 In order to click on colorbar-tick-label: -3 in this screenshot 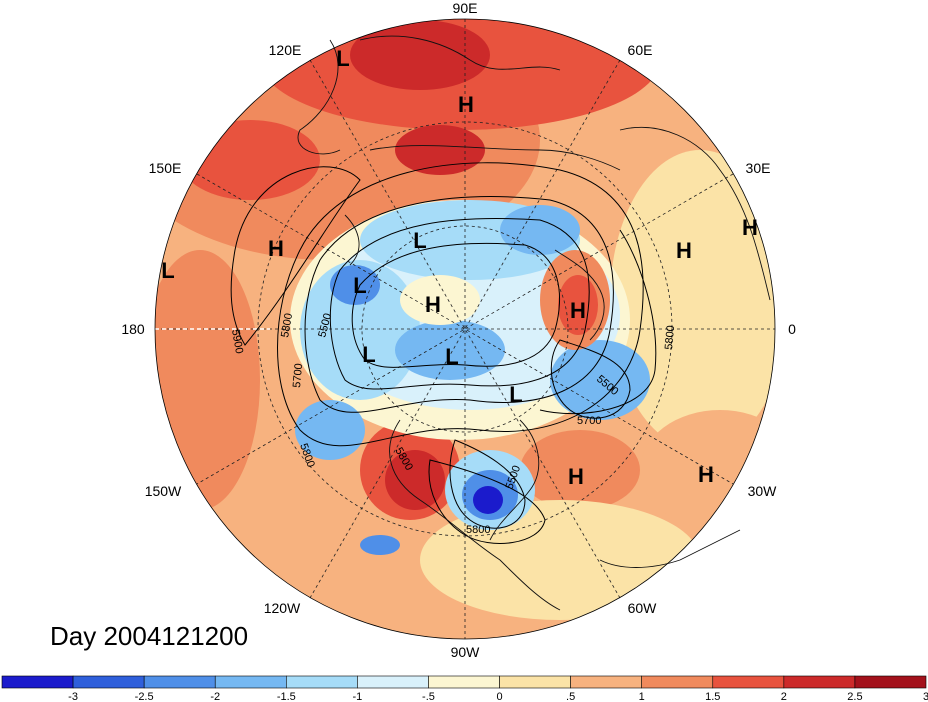, I will do `click(73, 696)`.